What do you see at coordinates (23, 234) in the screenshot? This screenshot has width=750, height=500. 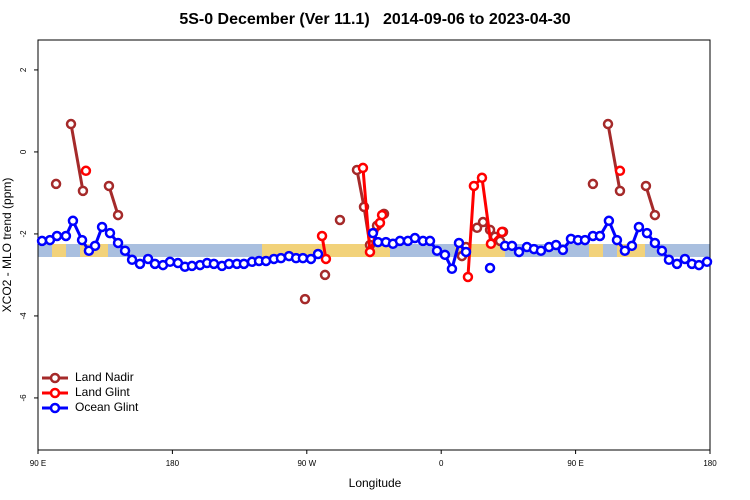 I see `y-tick-label: -2` at bounding box center [23, 234].